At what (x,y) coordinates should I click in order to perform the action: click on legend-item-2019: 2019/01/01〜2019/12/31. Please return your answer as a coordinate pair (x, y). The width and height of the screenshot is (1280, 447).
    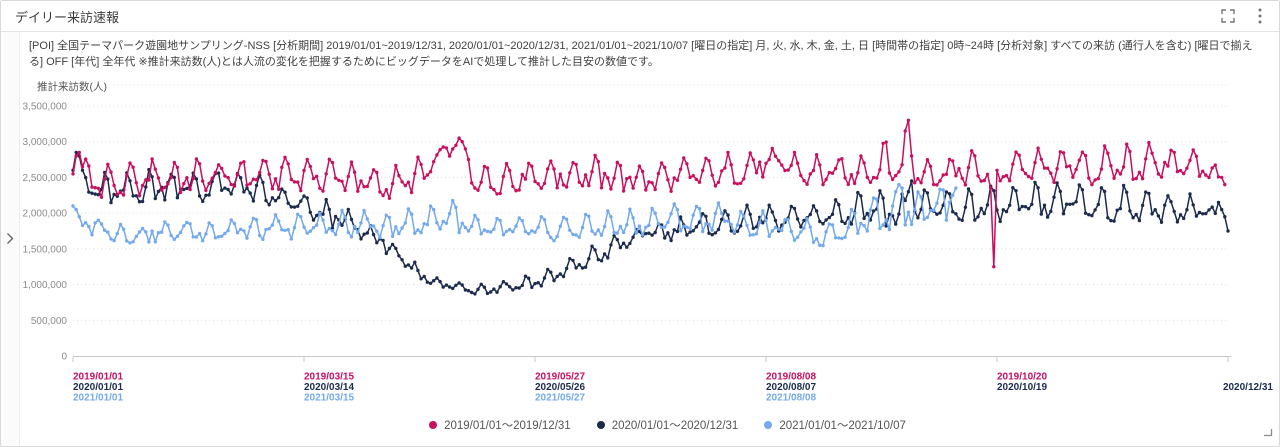
    Looking at the image, I should click on (500, 425).